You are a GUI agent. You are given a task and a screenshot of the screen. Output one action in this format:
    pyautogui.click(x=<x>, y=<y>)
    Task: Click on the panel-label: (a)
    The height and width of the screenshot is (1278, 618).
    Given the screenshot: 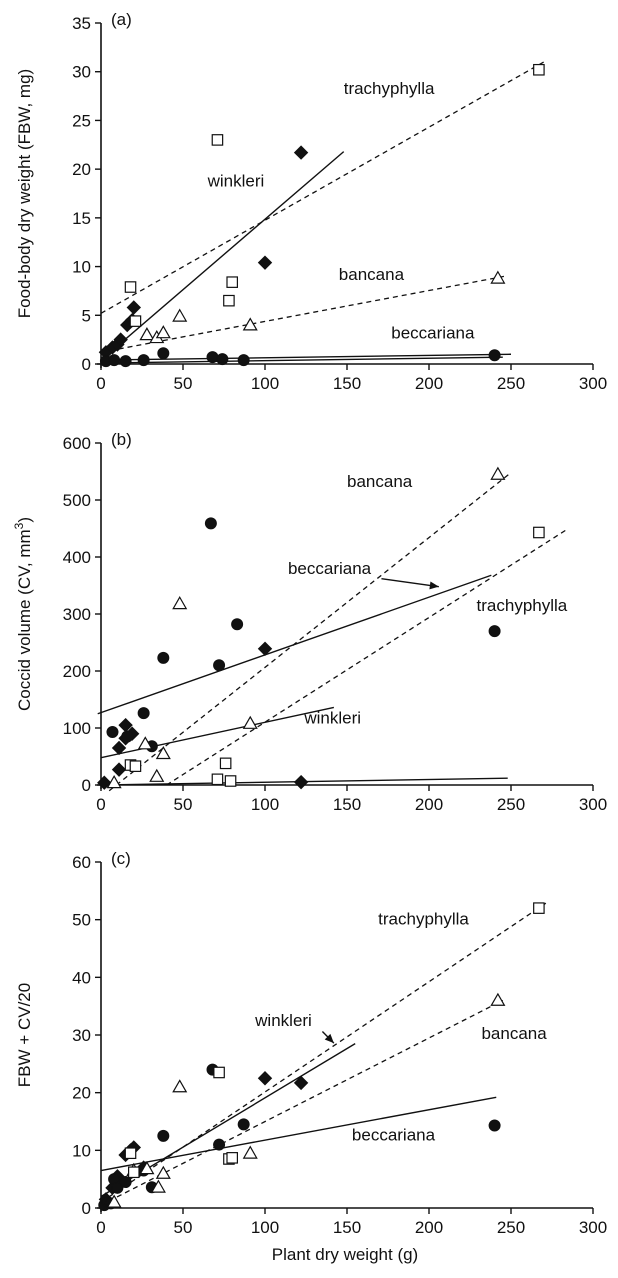 What is the action you would take?
    pyautogui.click(x=121, y=19)
    